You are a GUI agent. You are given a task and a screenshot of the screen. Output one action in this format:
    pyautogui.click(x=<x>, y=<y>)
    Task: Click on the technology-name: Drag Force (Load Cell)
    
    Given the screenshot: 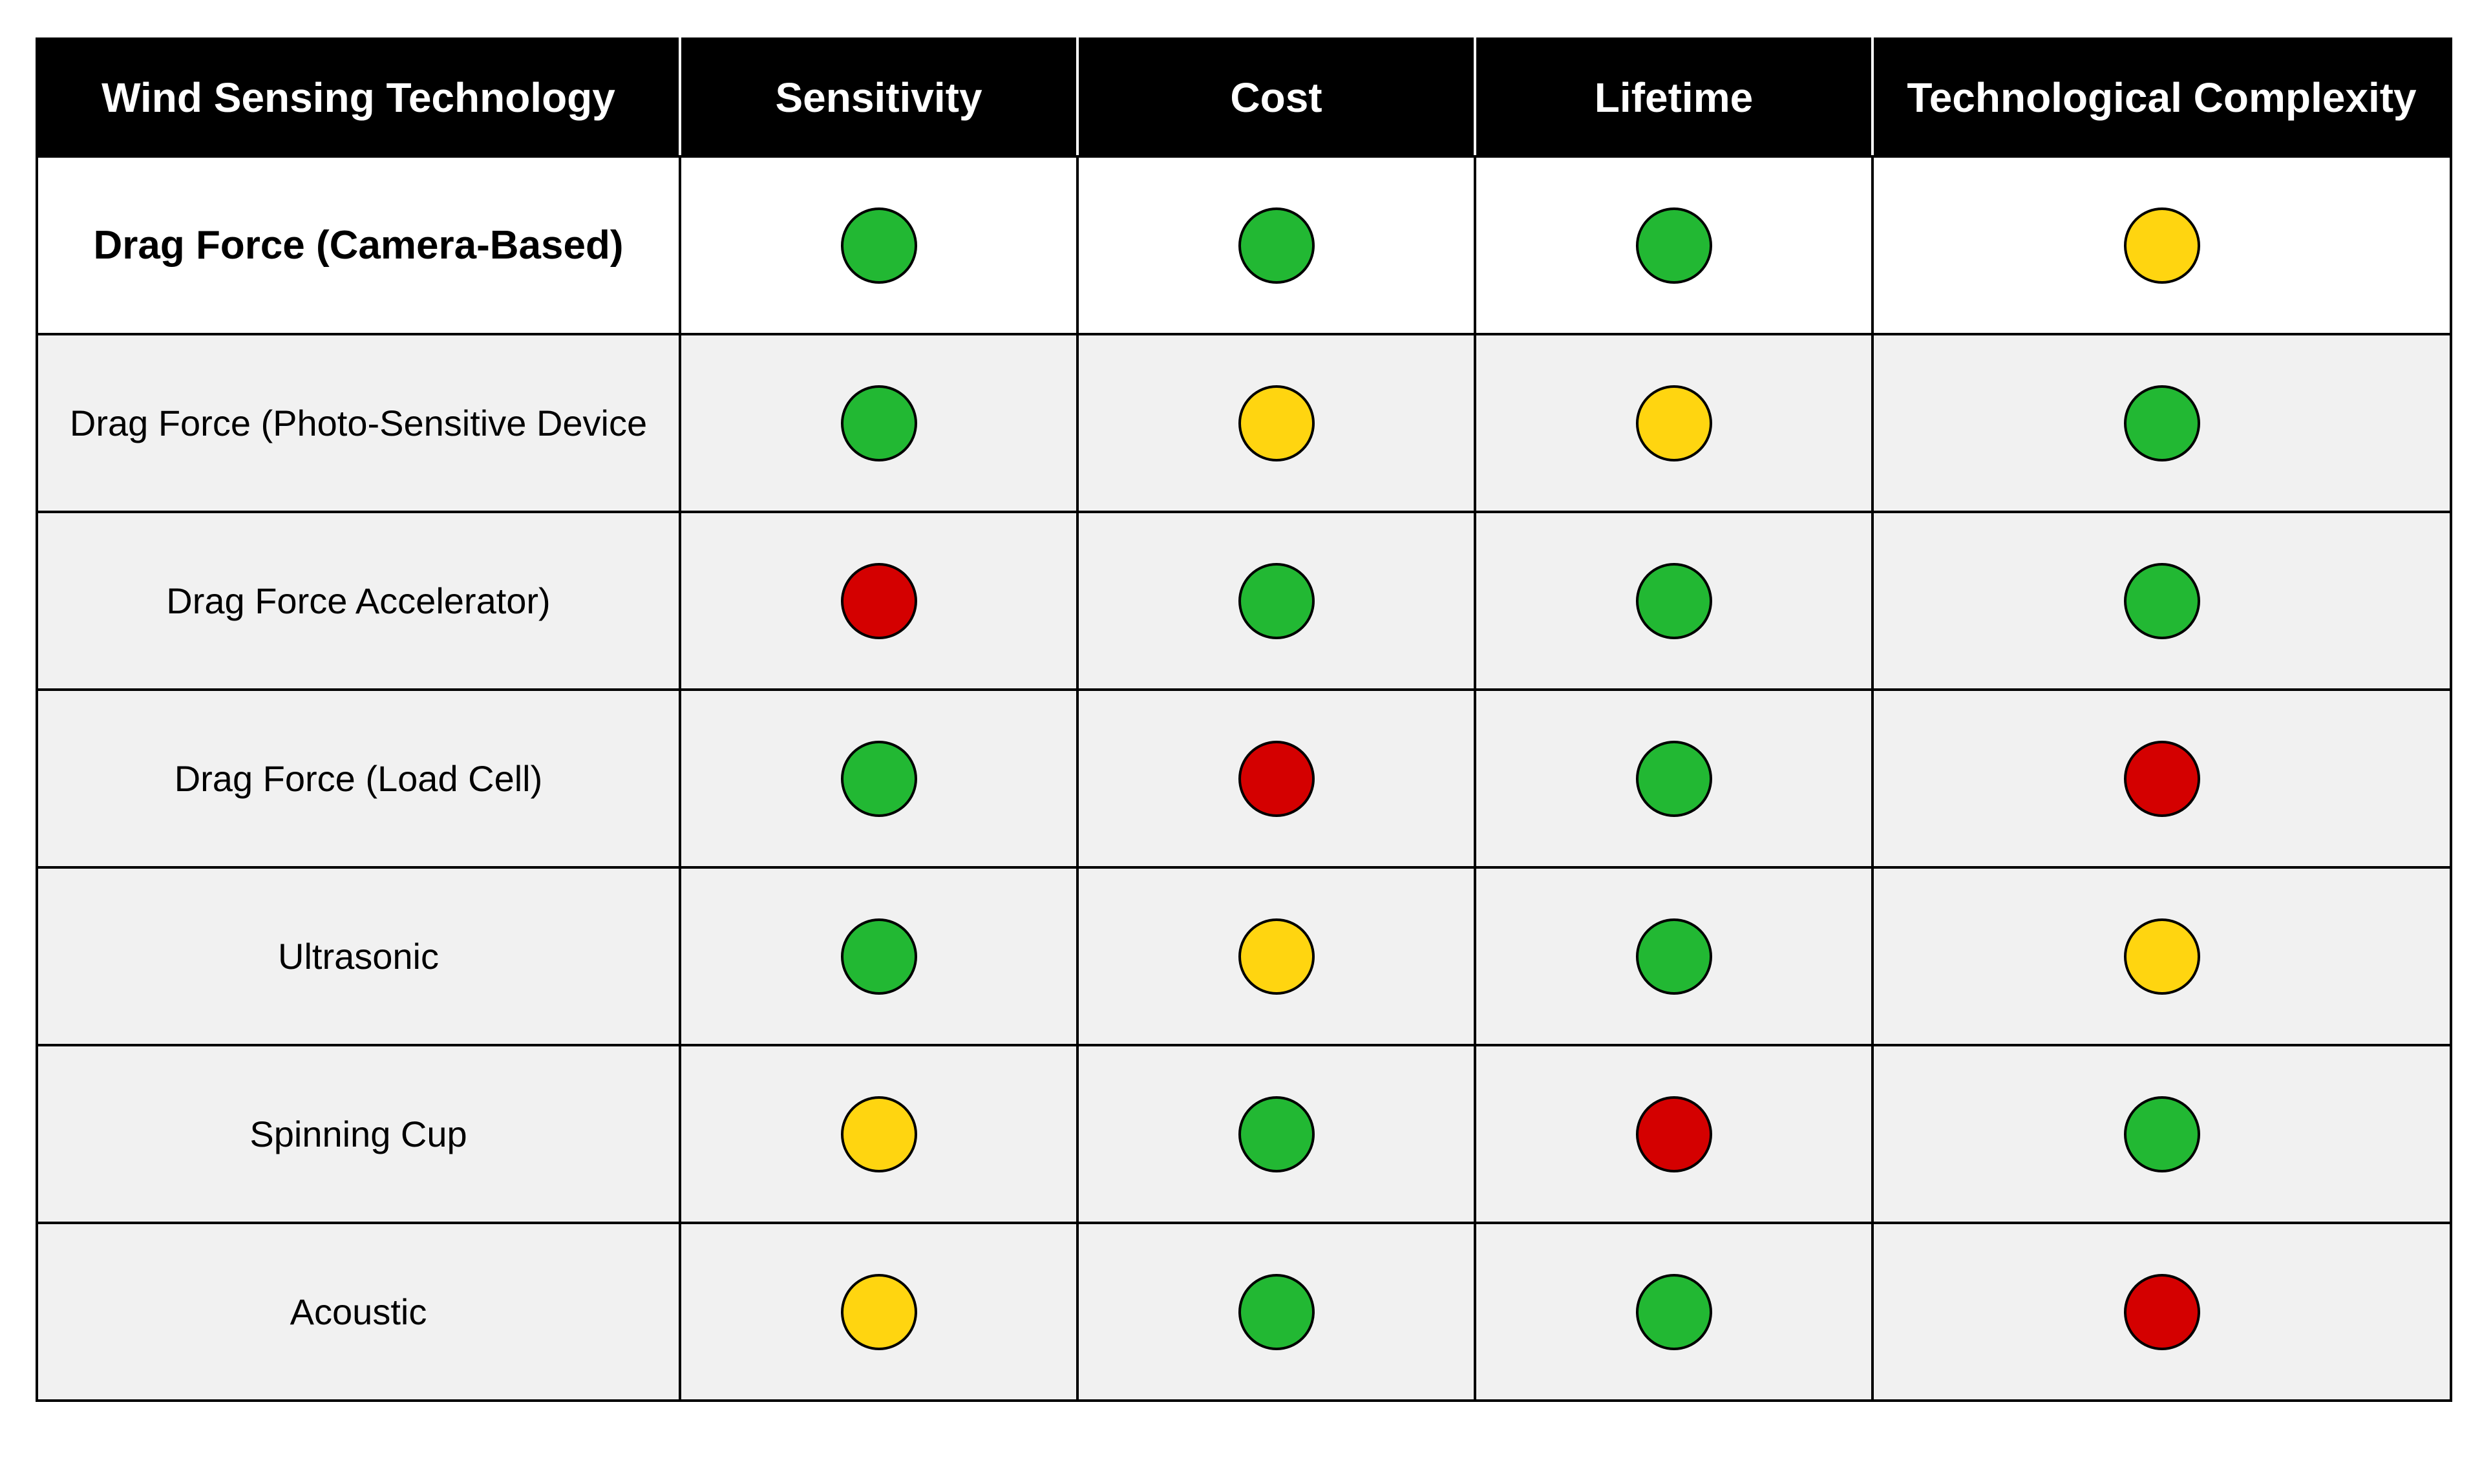 What is the action you would take?
    pyautogui.click(x=358, y=778)
    